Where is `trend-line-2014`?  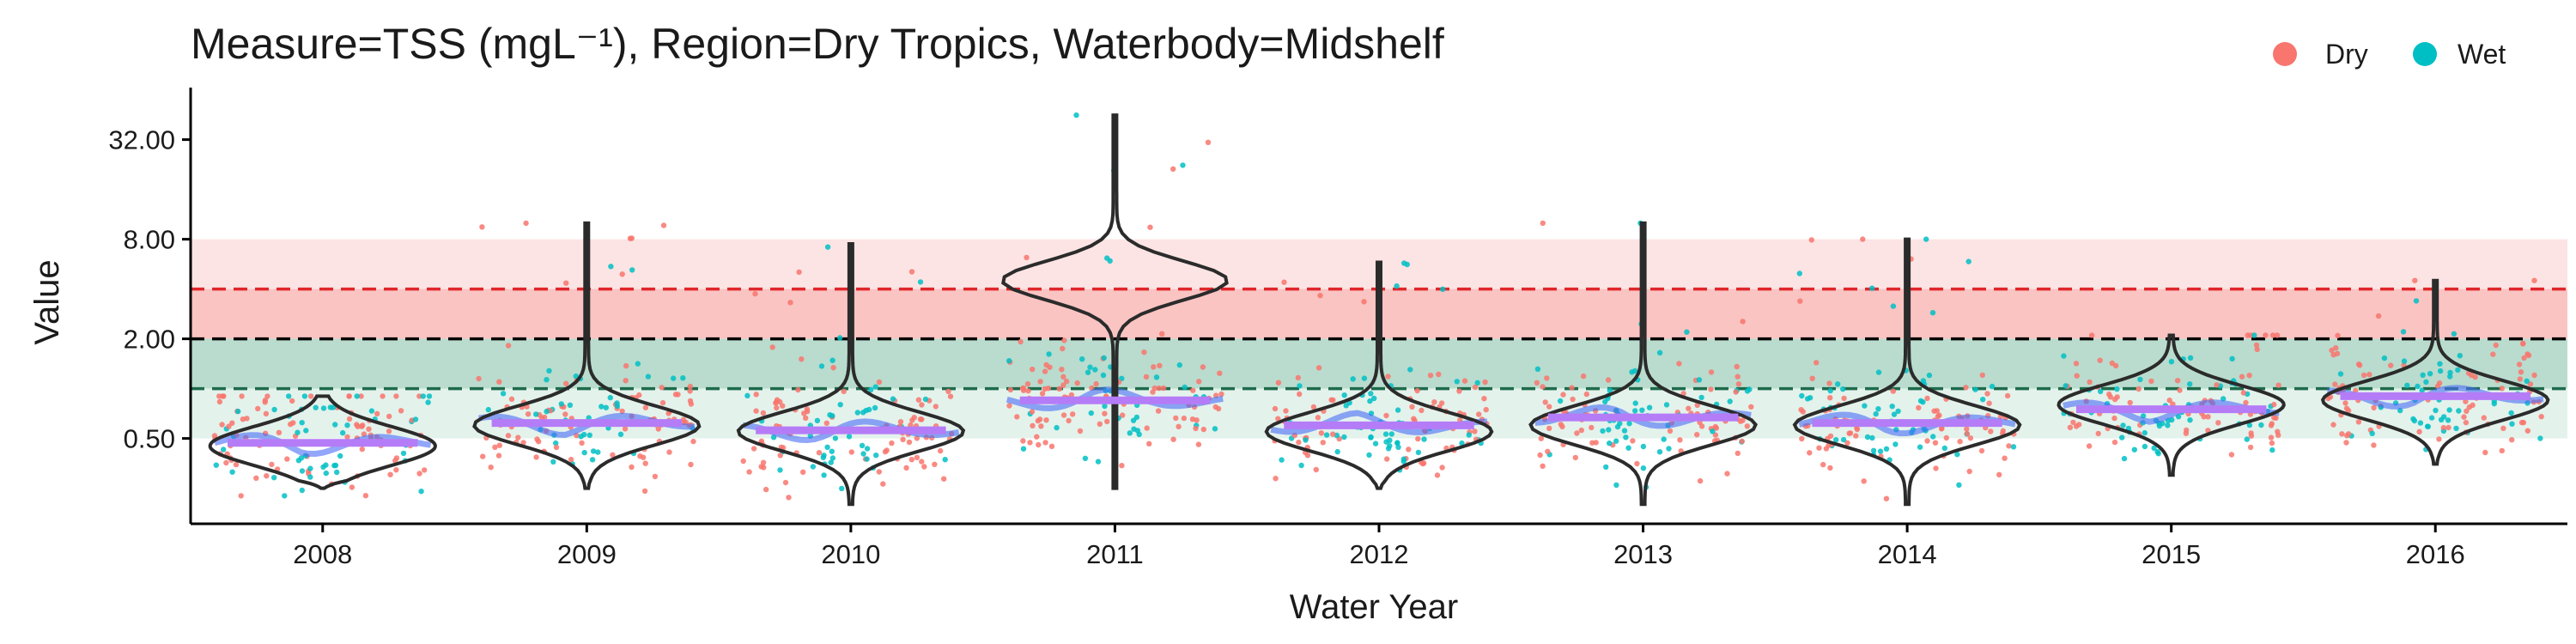 trend-line-2014 is located at coordinates (1907, 424).